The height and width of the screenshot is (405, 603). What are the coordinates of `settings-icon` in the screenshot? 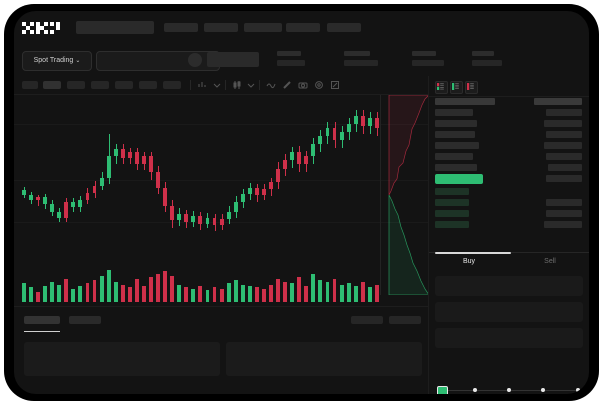 It's located at (319, 85).